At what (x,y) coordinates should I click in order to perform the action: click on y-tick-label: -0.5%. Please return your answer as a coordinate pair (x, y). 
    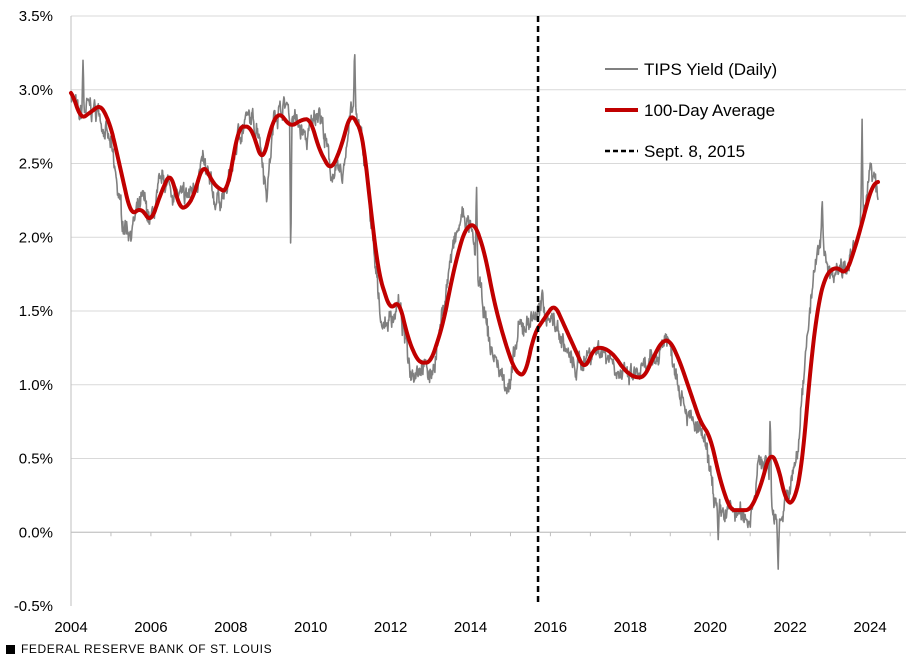
    Looking at the image, I should click on (33, 606).